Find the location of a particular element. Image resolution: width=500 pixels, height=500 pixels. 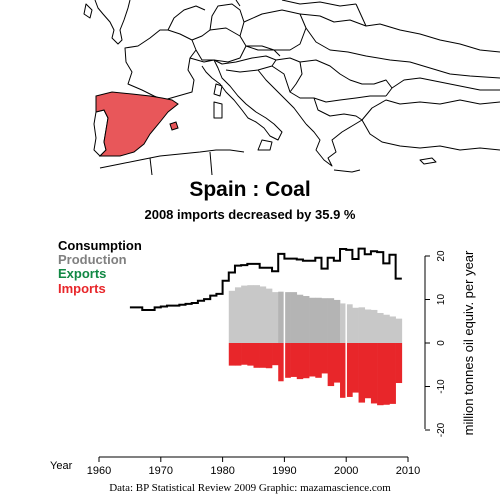

x-axis-label: Year is located at coordinates (61, 466).